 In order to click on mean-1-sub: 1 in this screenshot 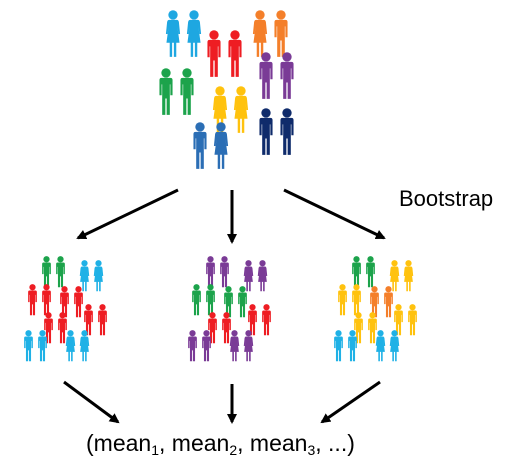, I will do `click(155, 450)`.